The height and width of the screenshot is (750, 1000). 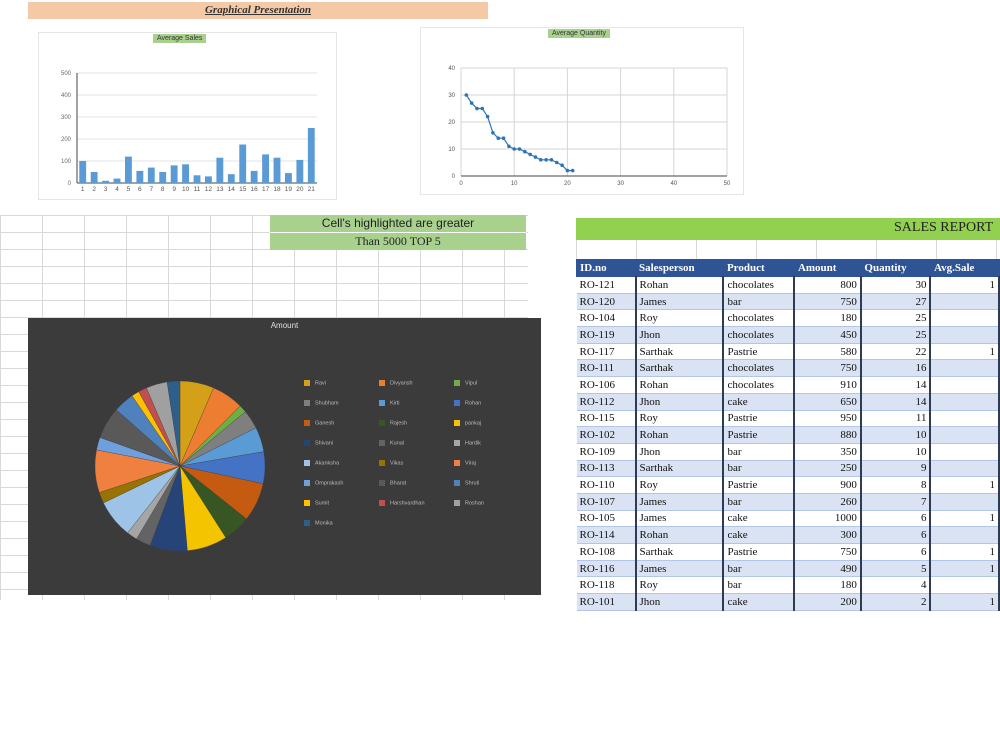 I want to click on table-row: RO-120 James bar 750 27, so click(x=788, y=302).